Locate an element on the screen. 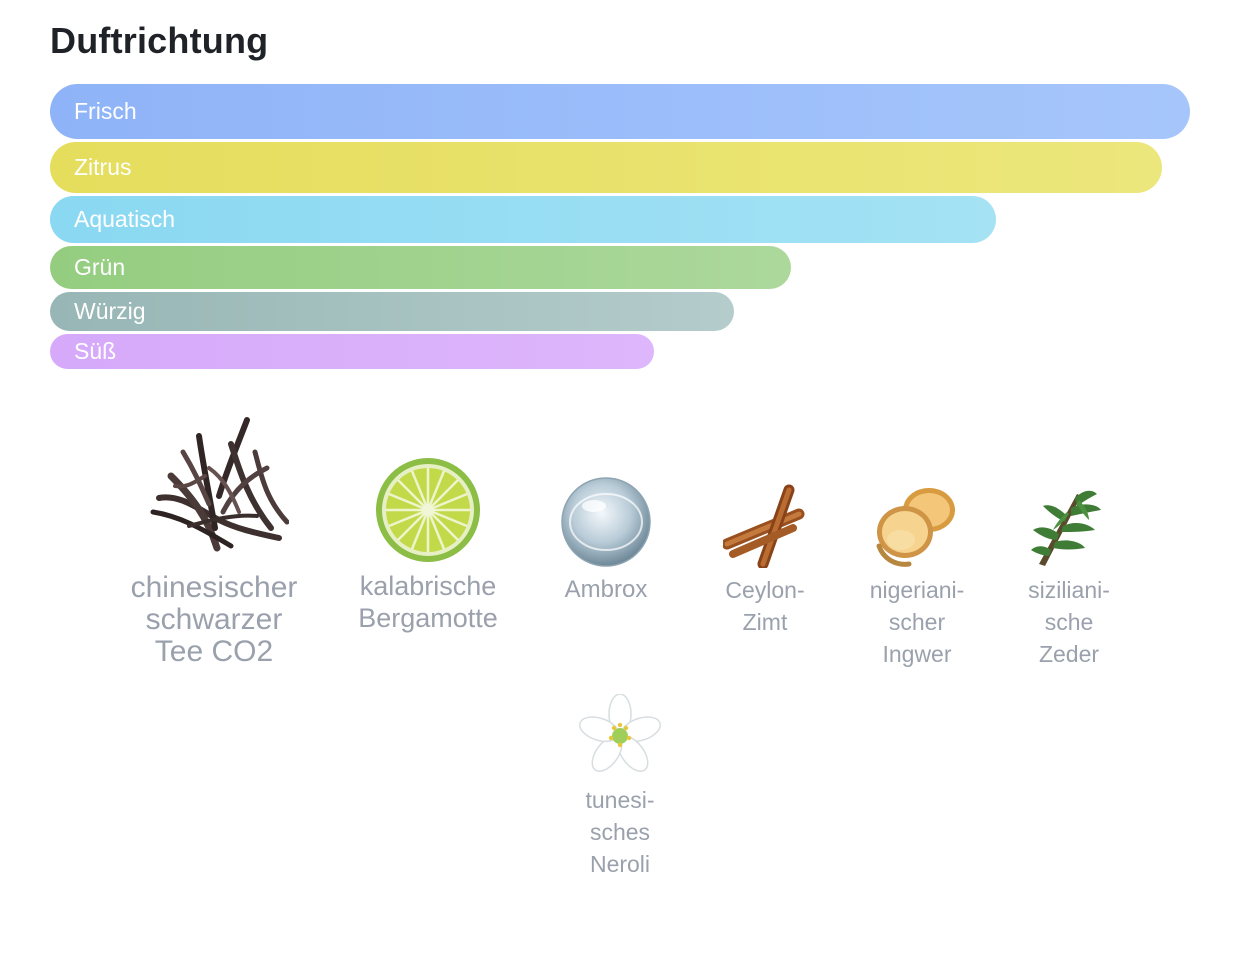 Image resolution: width=1240 pixels, height=958 pixels. scent-bar-aquatisch: Aquatisch is located at coordinates (523, 219).